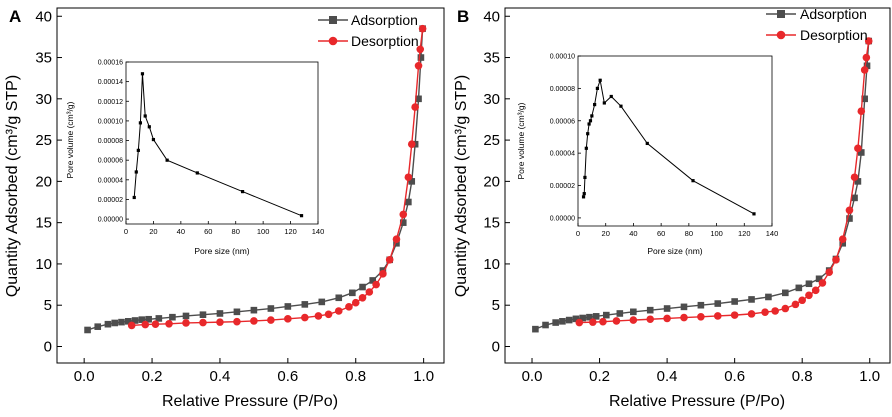 This screenshot has height=417, width=892. What do you see at coordinates (48, 305) in the screenshot?
I see `y-tick-label: 5` at bounding box center [48, 305].